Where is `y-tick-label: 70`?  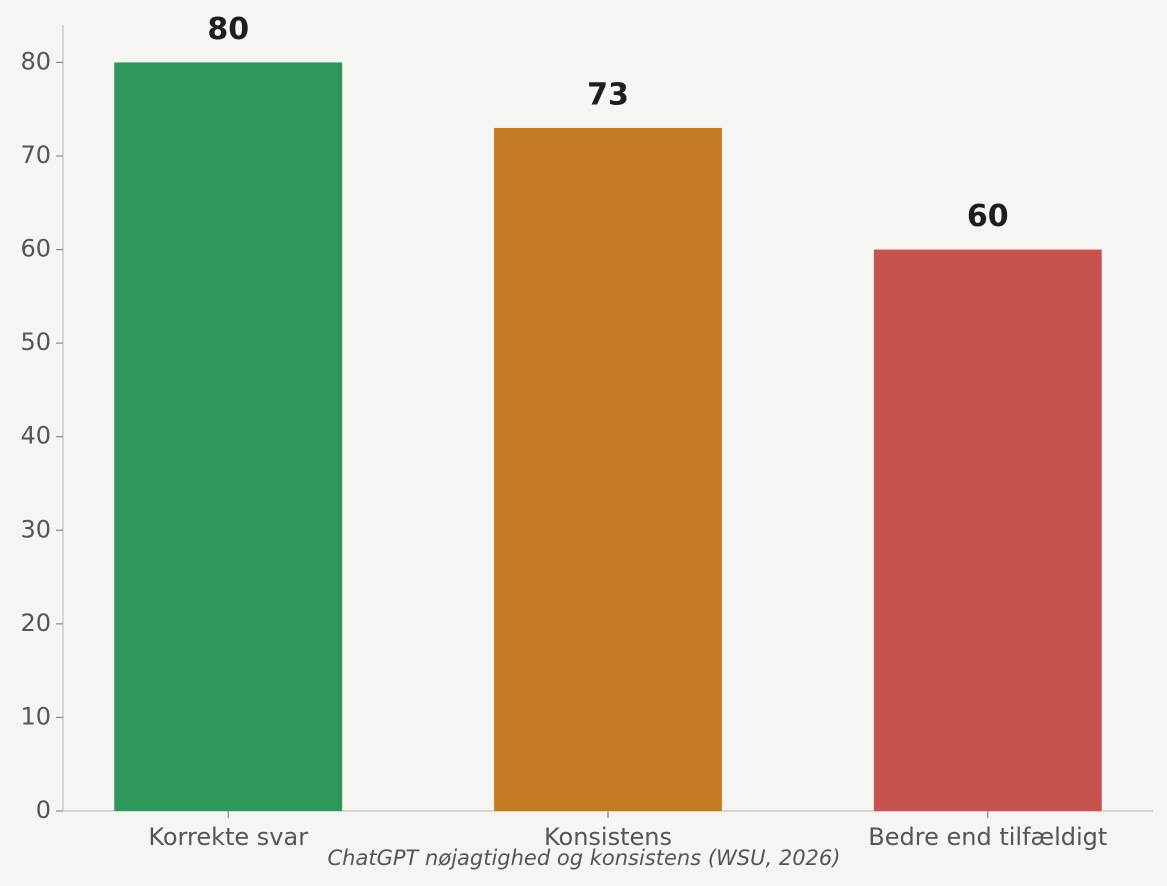
y-tick-label: 70 is located at coordinates (35, 155).